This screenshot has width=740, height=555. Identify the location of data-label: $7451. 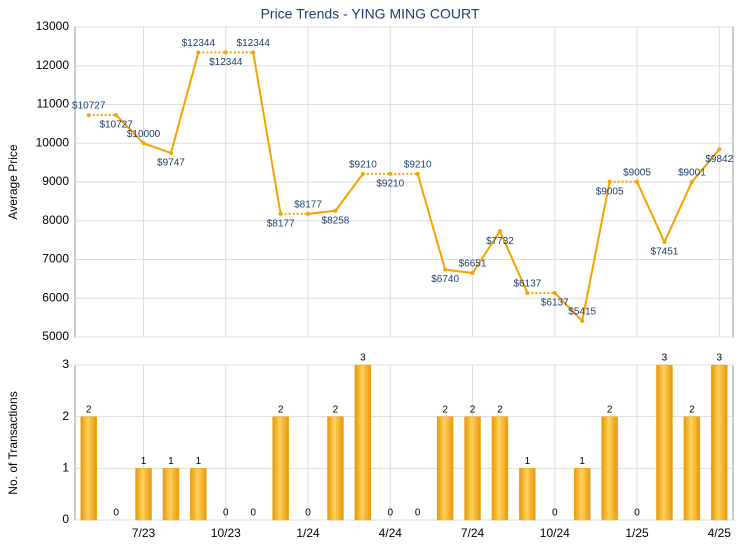
(665, 252).